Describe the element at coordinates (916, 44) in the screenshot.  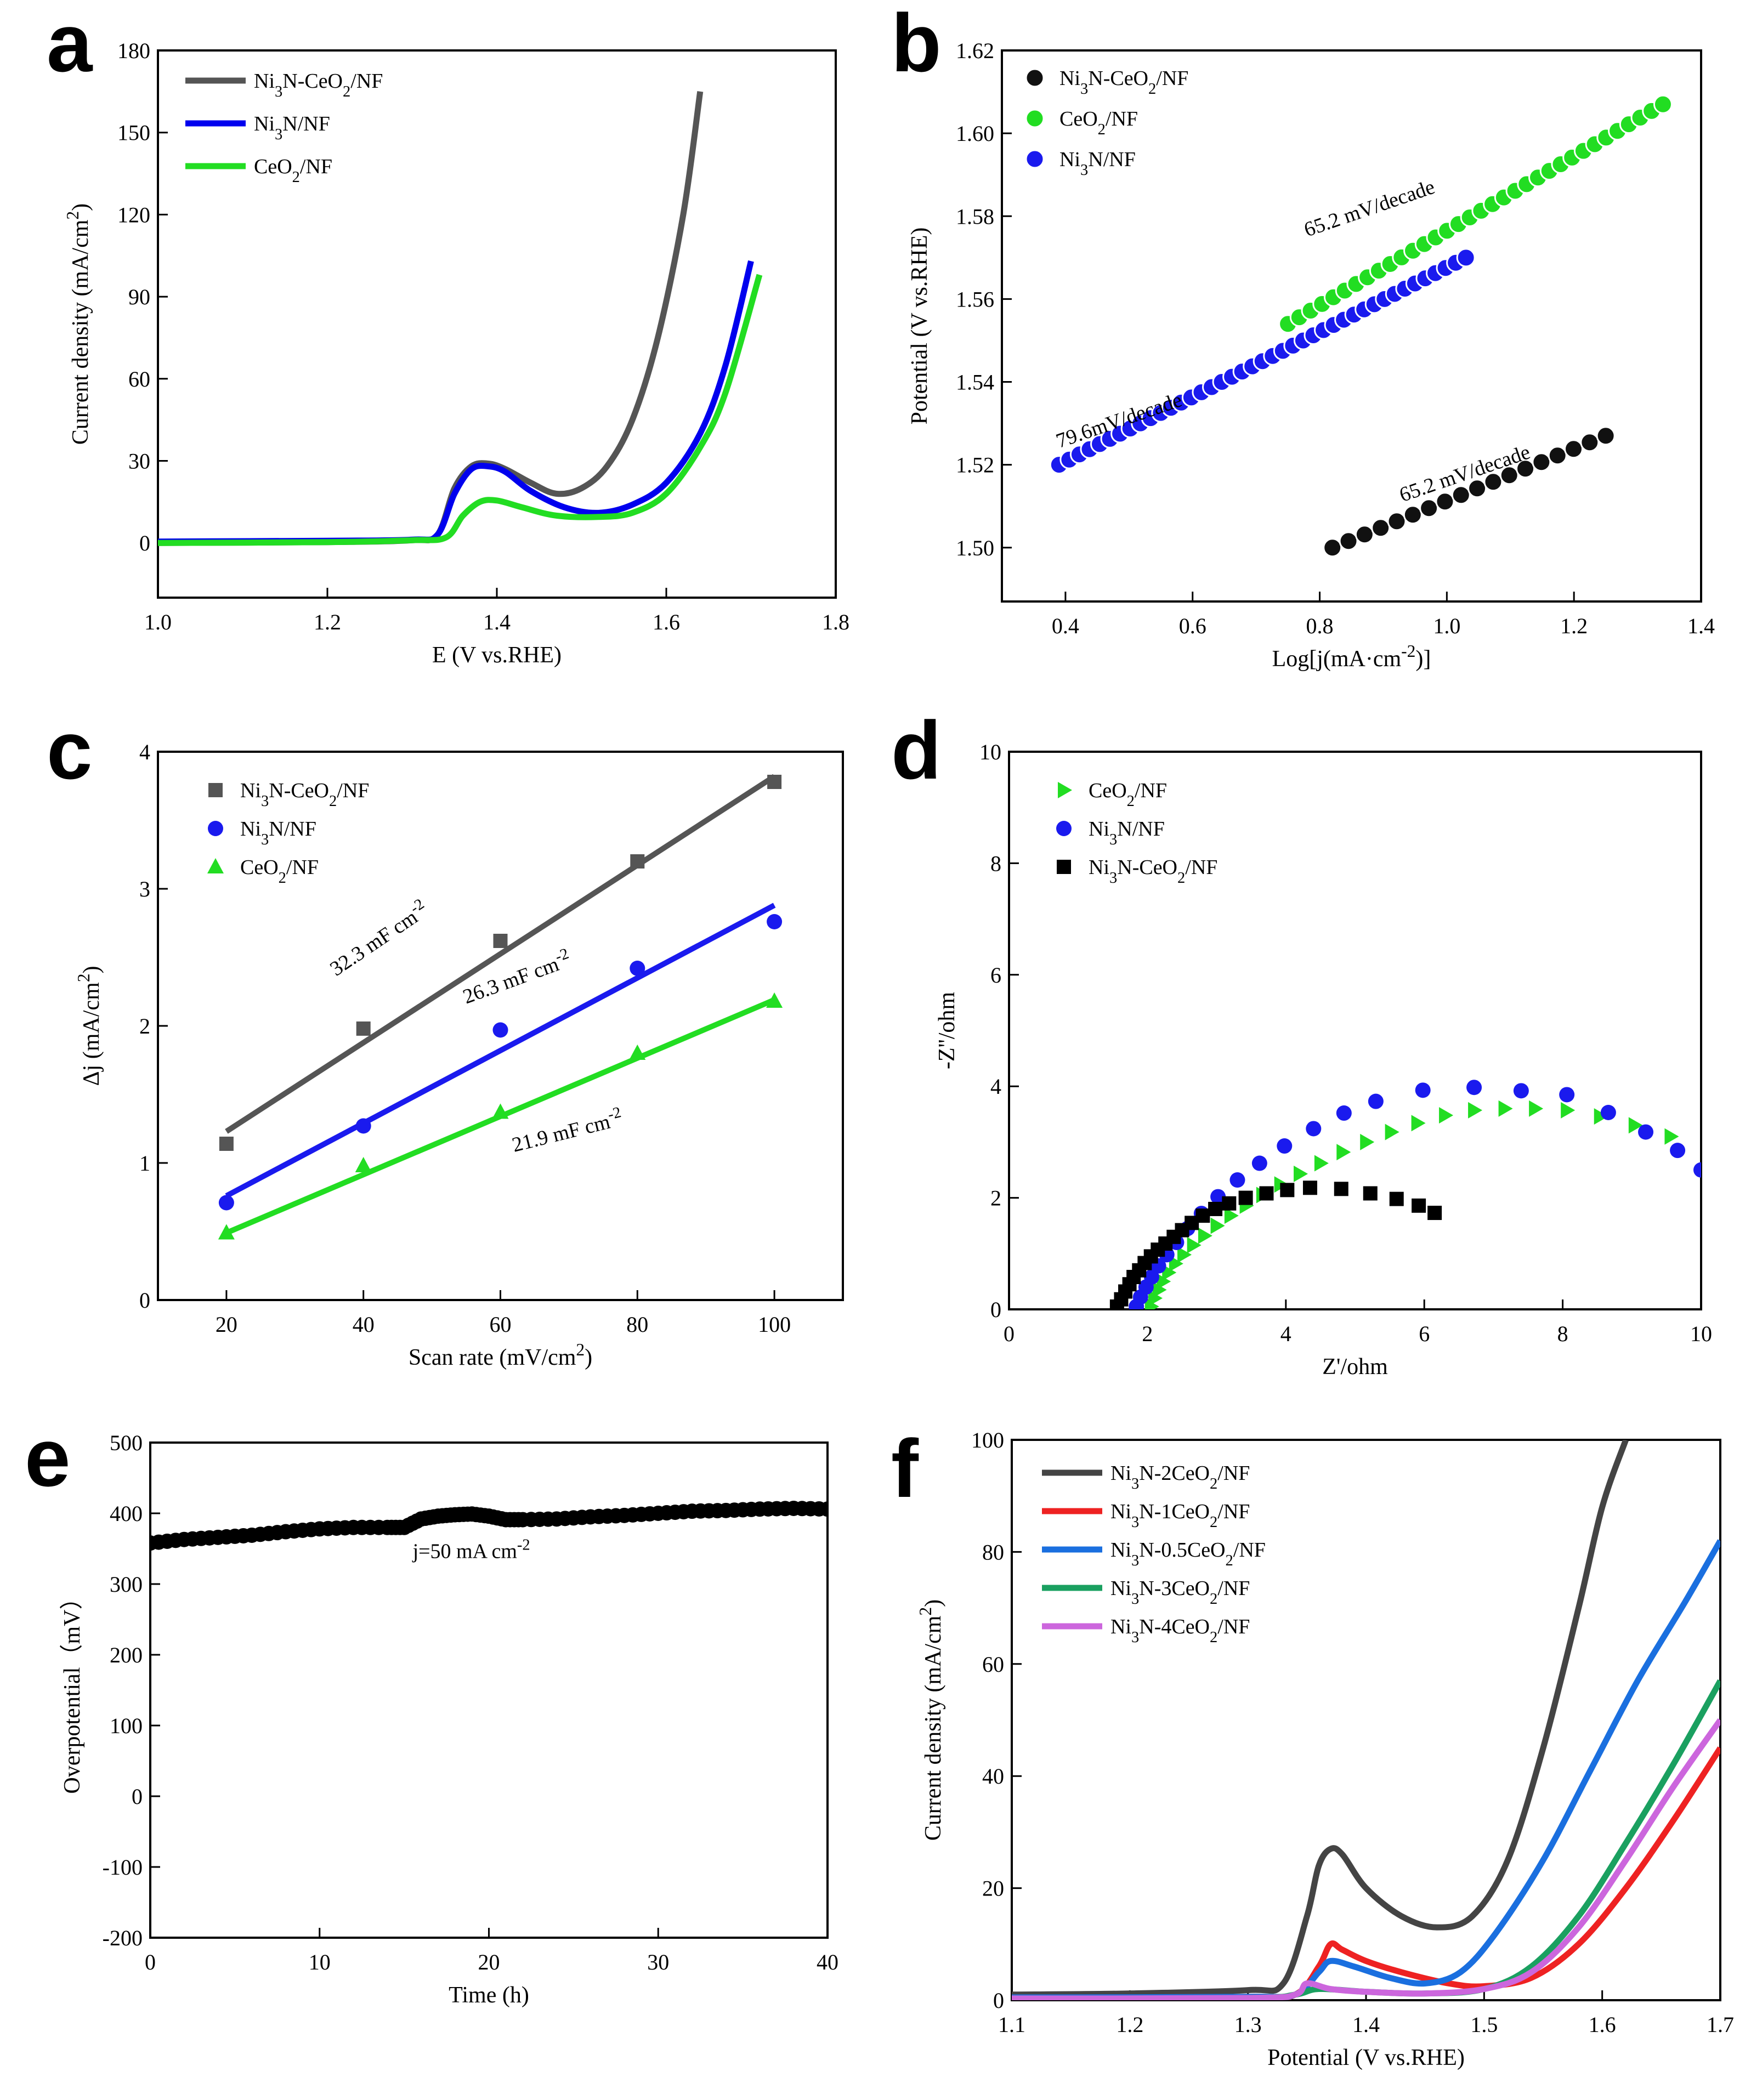
I see `panel-letter: b` at that location.